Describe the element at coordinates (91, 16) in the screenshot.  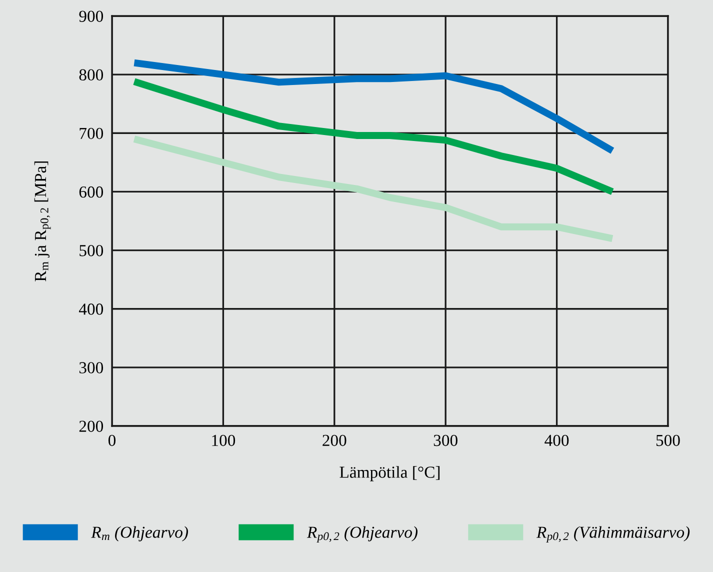
I see `y-tick-label: 900` at that location.